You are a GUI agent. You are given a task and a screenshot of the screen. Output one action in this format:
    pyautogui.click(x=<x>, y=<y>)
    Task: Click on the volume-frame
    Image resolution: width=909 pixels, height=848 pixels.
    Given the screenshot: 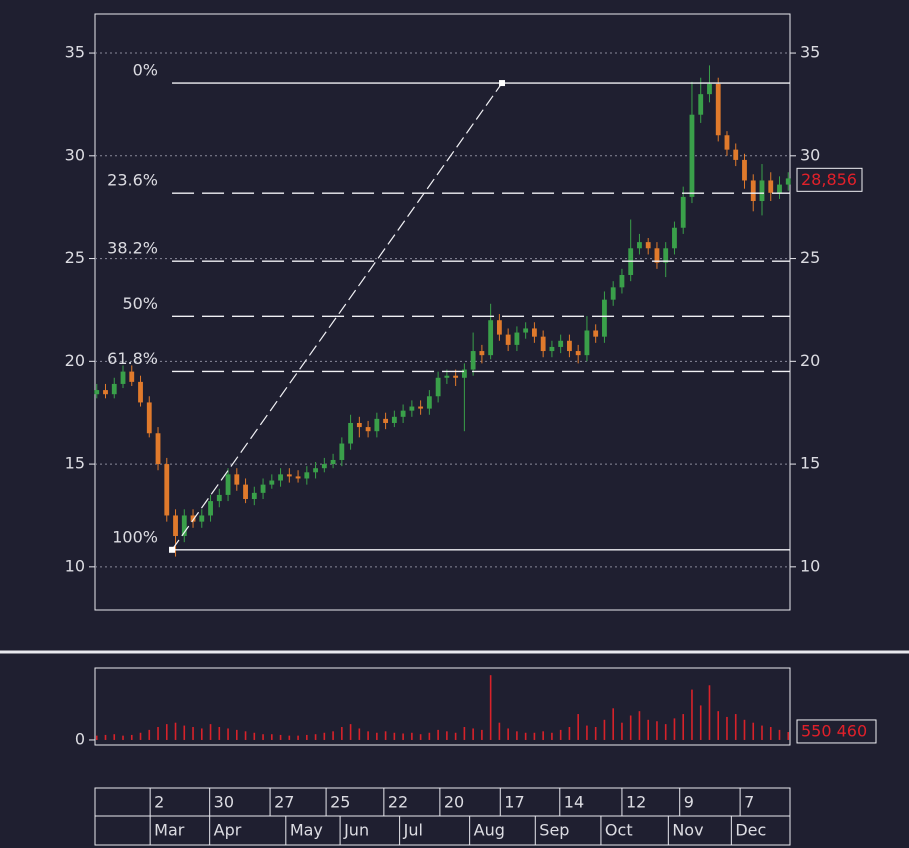 What is the action you would take?
    pyautogui.click(x=442, y=706)
    